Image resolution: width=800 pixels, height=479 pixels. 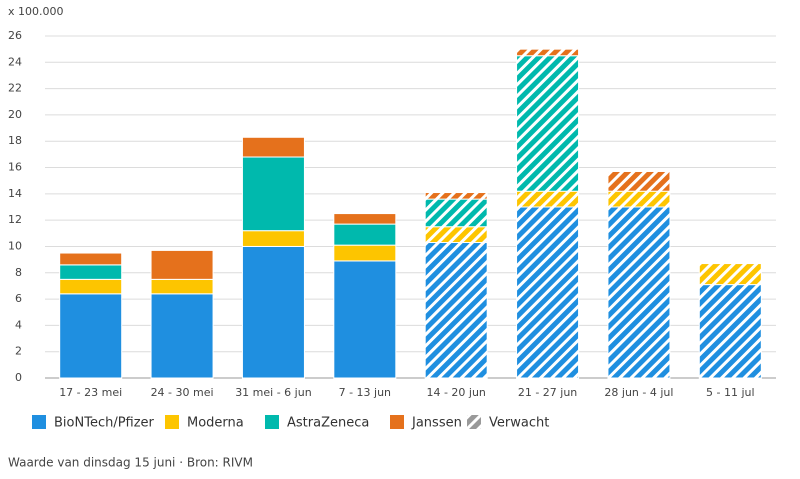 What do you see at coordinates (328, 423) in the screenshot?
I see `legend-label: AstraZeneca` at bounding box center [328, 423].